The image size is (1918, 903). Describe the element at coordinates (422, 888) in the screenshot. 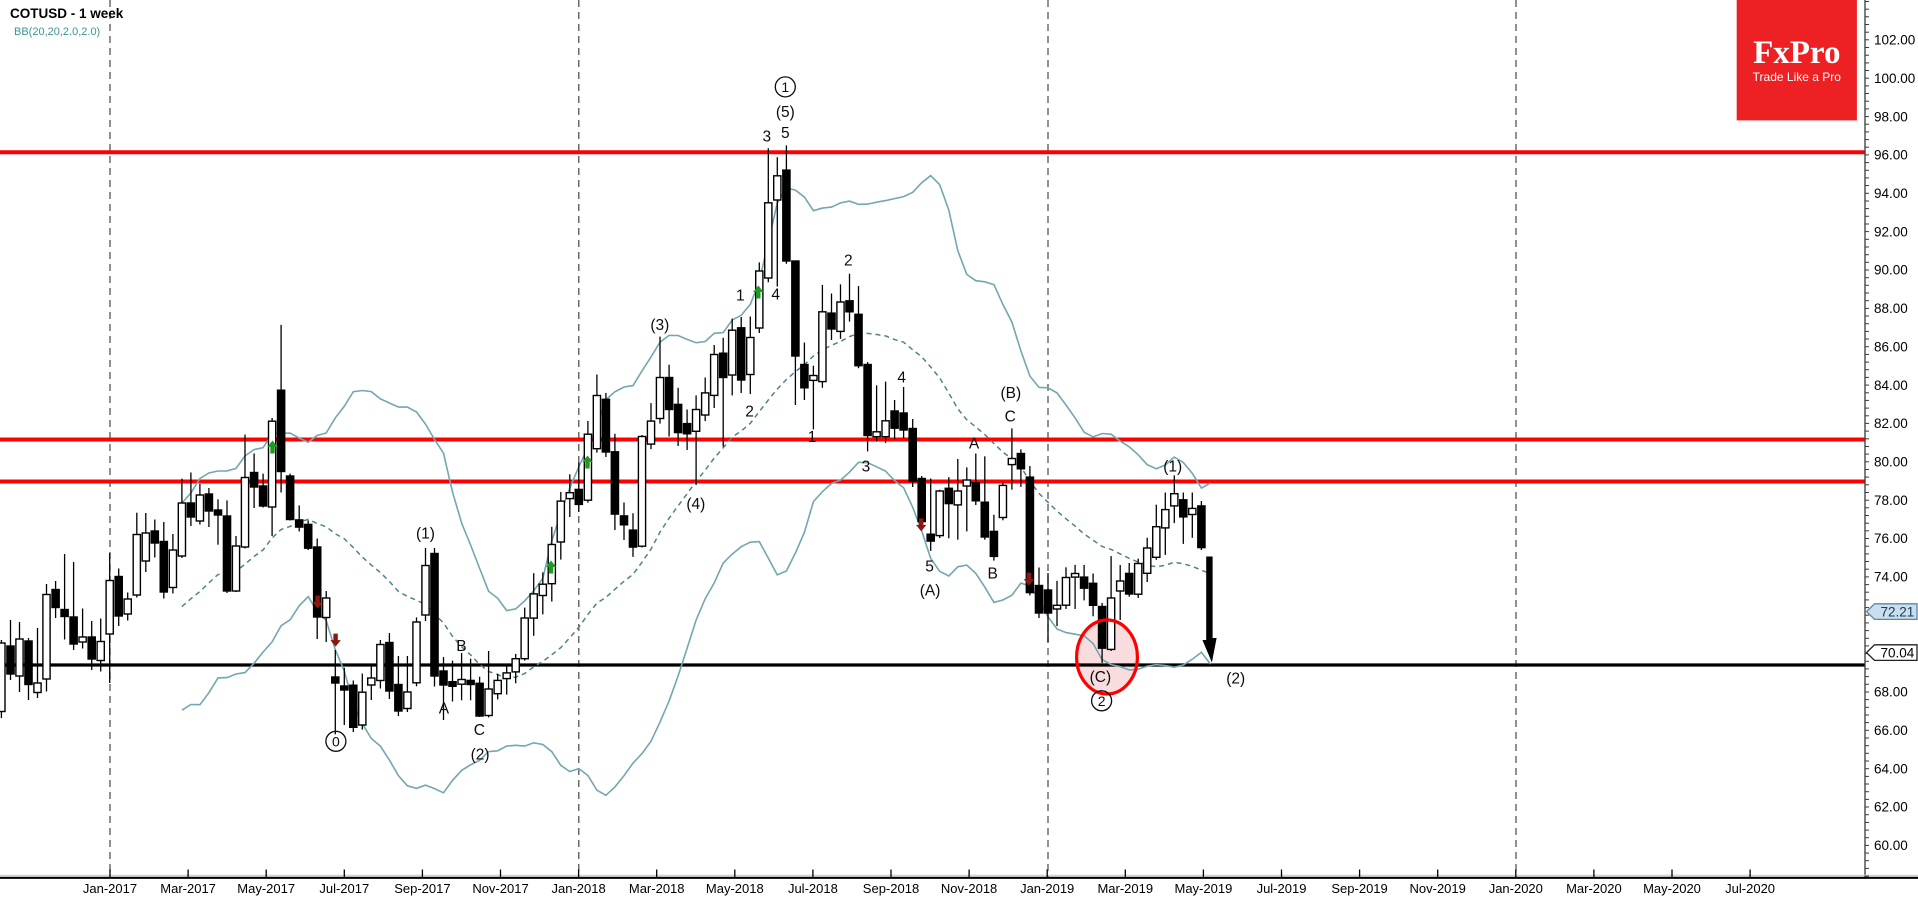

I see `svg-text: Sep-2017` at that location.